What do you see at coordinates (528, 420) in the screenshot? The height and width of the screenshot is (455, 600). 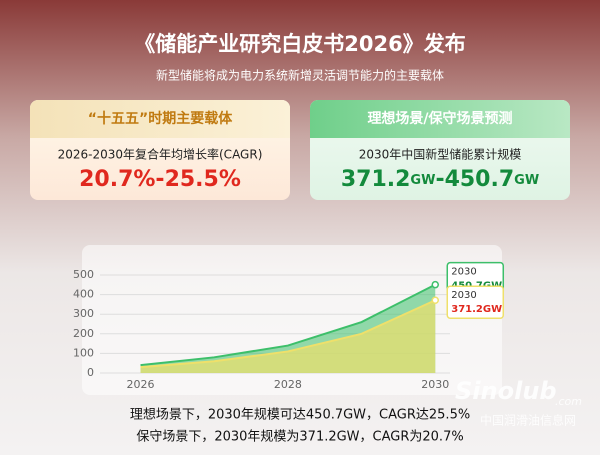 I see `watermark-site: 中国润滑油信息网` at bounding box center [528, 420].